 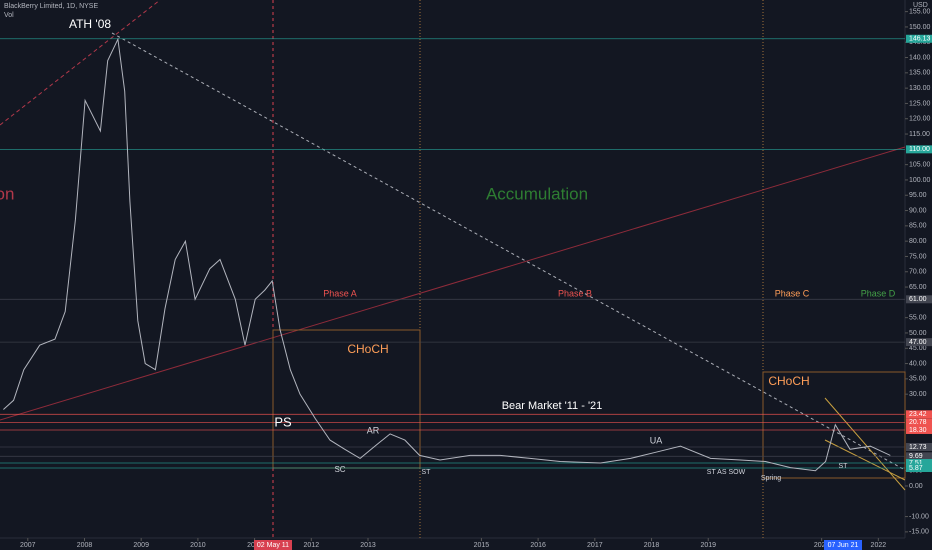 What do you see at coordinates (7, 193) in the screenshot?
I see `annotation: on` at bounding box center [7, 193].